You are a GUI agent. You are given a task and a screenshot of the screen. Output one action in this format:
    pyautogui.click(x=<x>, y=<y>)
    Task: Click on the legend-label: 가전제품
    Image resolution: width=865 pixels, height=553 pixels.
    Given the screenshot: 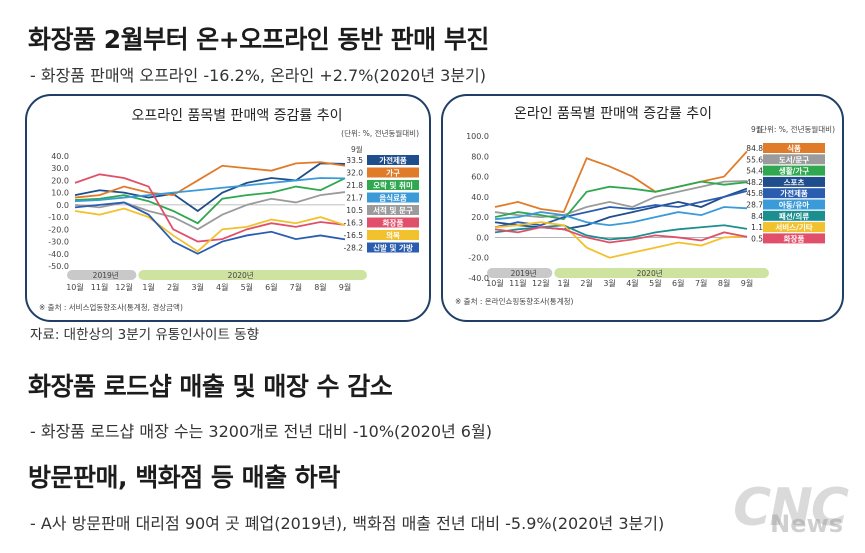 What is the action you would take?
    pyautogui.click(x=794, y=193)
    